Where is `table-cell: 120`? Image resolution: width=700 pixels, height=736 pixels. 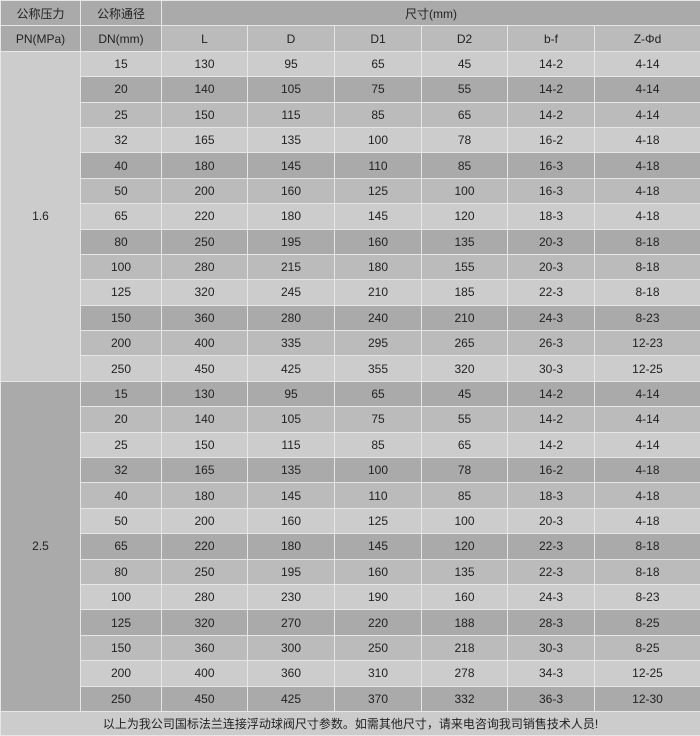 table-cell: 120 is located at coordinates (465, 546).